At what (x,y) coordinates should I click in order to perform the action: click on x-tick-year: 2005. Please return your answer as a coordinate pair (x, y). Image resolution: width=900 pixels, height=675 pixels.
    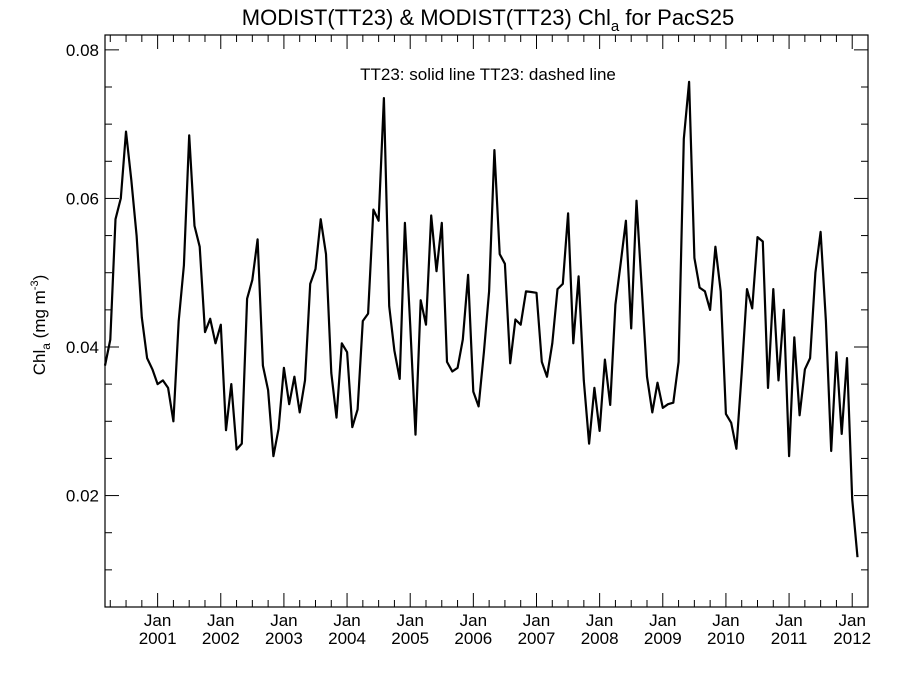
    Looking at the image, I should click on (410, 638).